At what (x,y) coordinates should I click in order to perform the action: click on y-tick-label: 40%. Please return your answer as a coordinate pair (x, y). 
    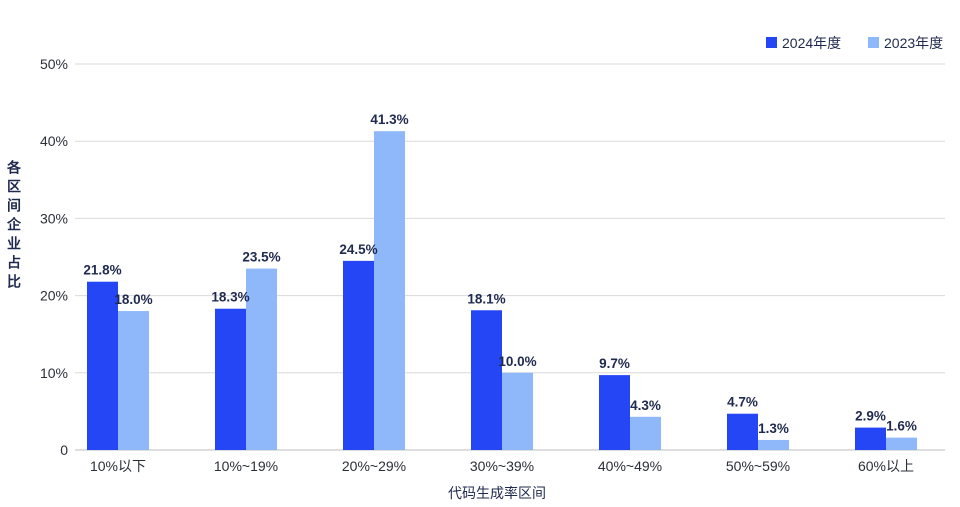
    Looking at the image, I should click on (54, 141).